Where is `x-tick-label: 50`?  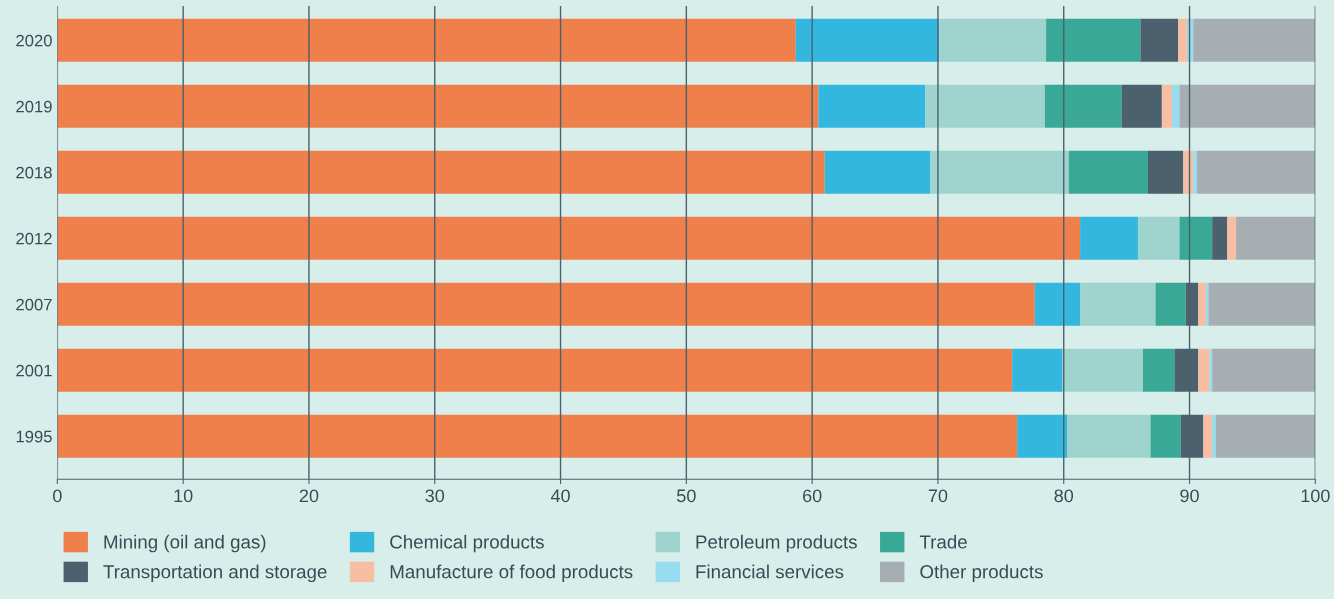
x-tick-label: 50 is located at coordinates (686, 496).